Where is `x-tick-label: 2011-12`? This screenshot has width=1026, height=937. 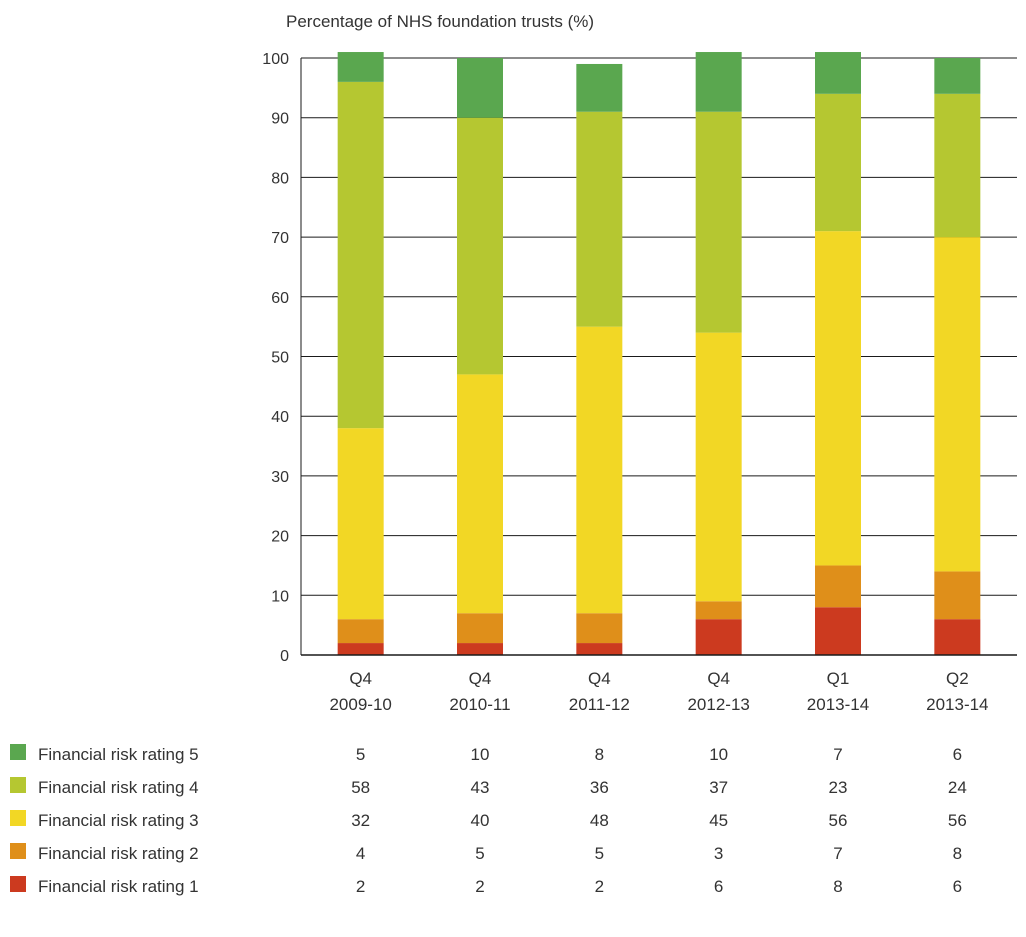 x-tick-label: 2011-12 is located at coordinates (599, 704).